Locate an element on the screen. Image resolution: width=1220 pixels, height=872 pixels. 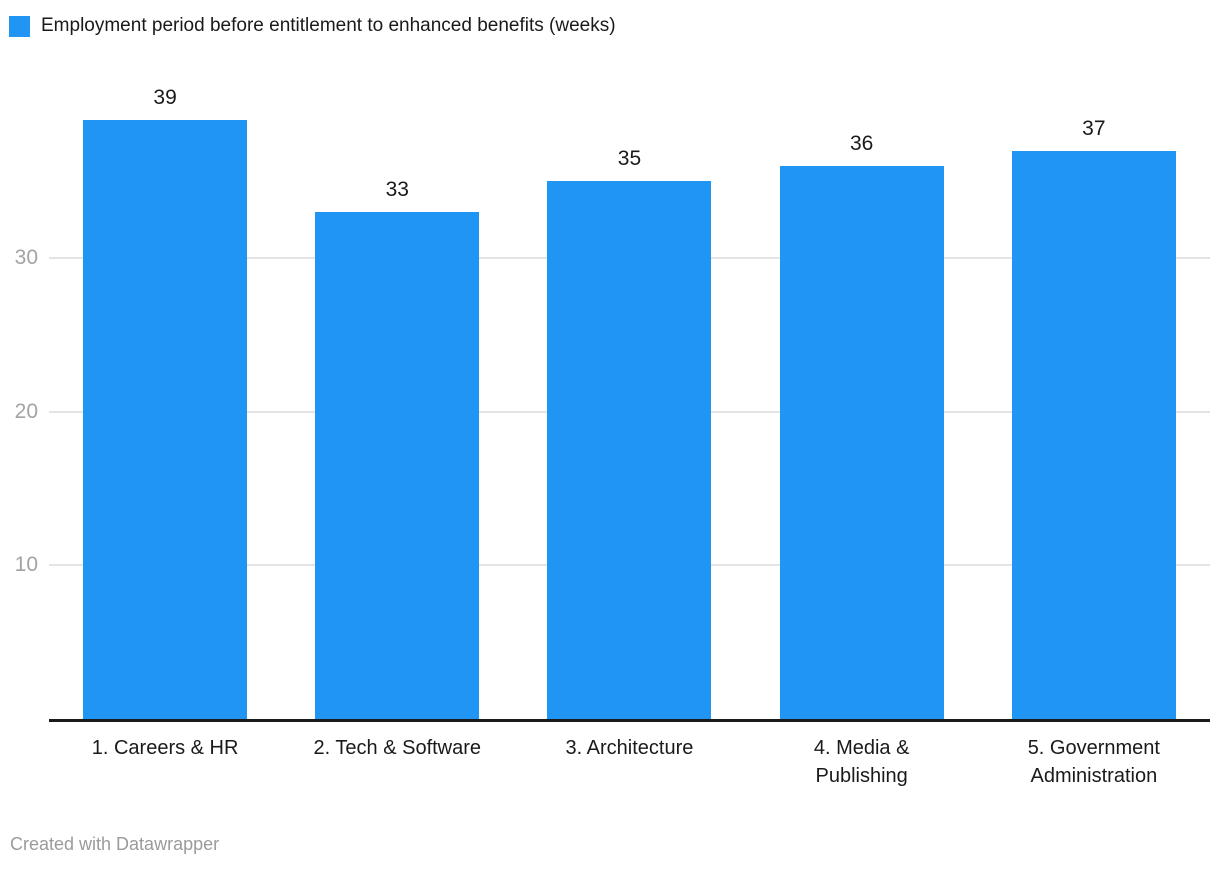
x-axis-label-line: 4. Media & is located at coordinates (861, 748).